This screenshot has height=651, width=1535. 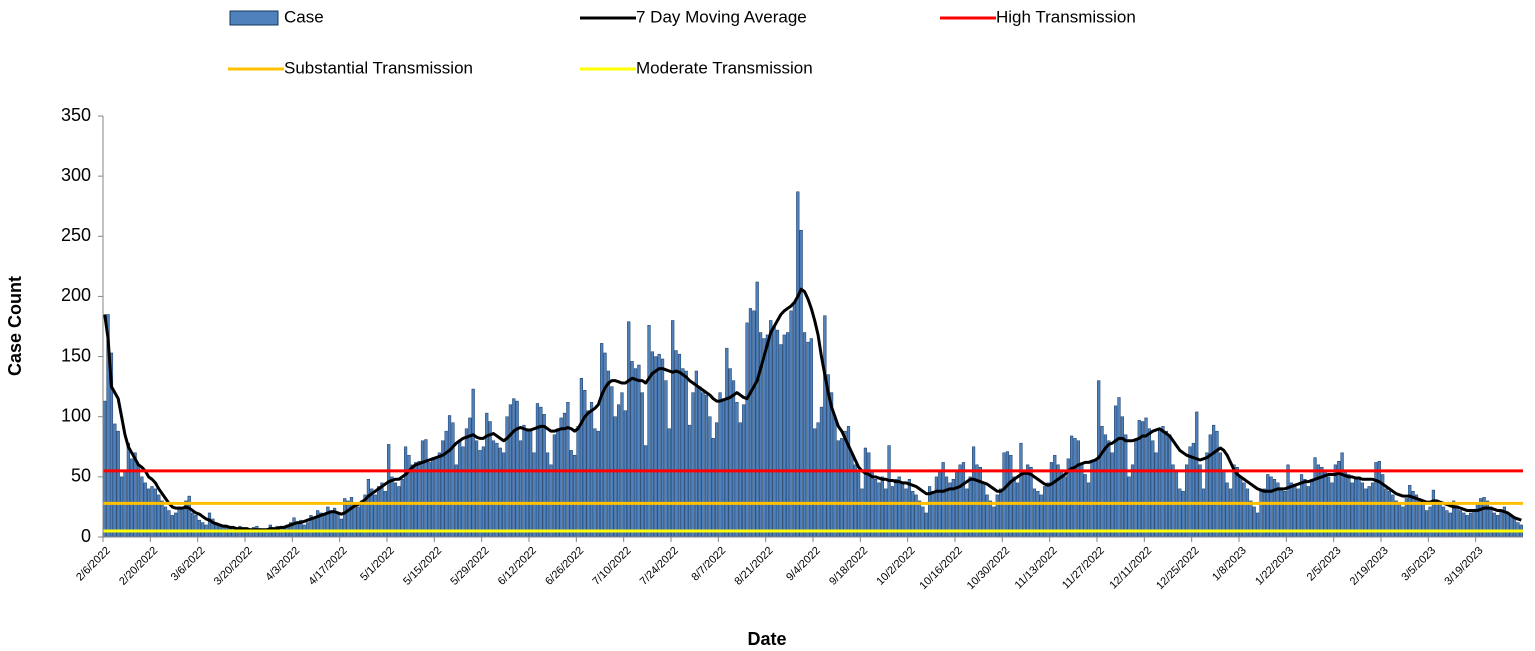 I want to click on x-tick-label: 3/20/2022, so click(x=233, y=566).